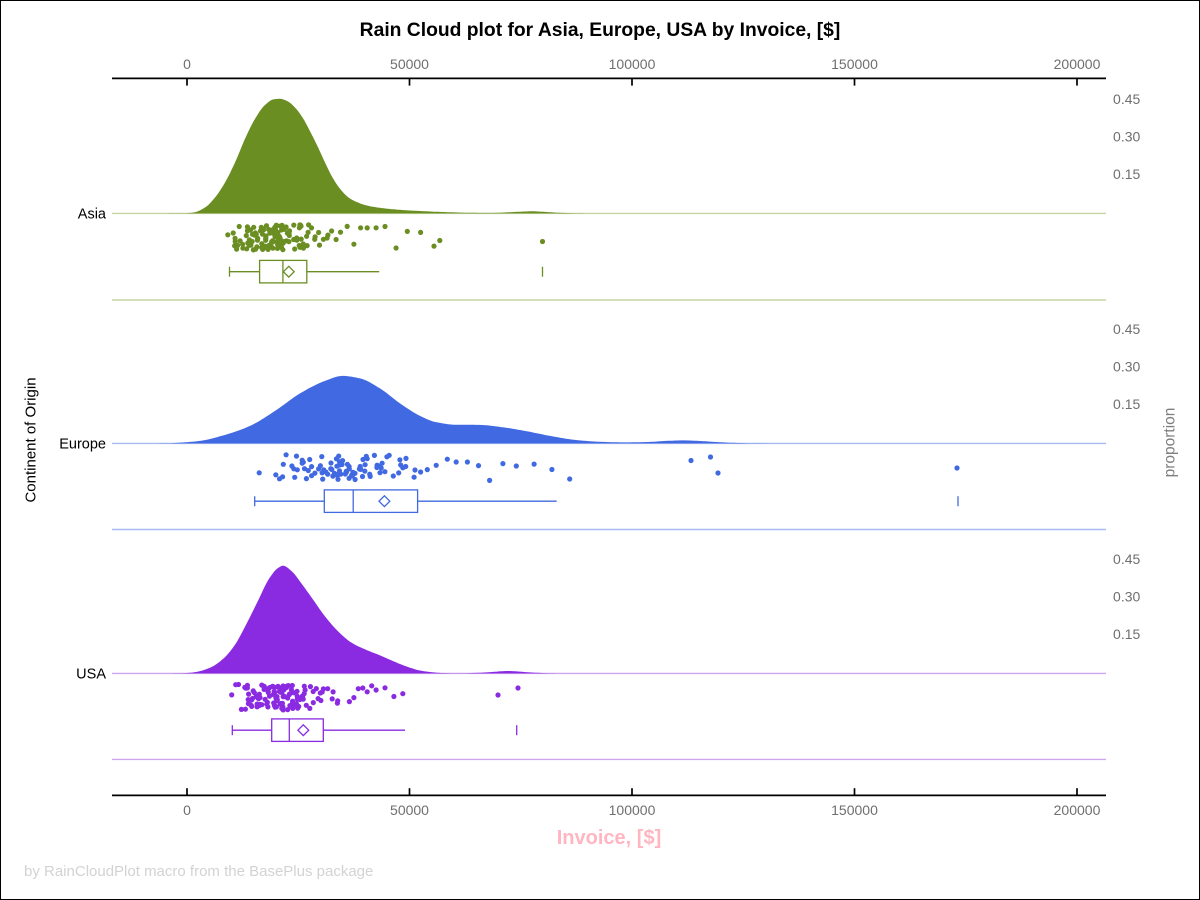 The height and width of the screenshot is (900, 1200). What do you see at coordinates (82, 444) in the screenshot?
I see `svg-text: Europe` at bounding box center [82, 444].